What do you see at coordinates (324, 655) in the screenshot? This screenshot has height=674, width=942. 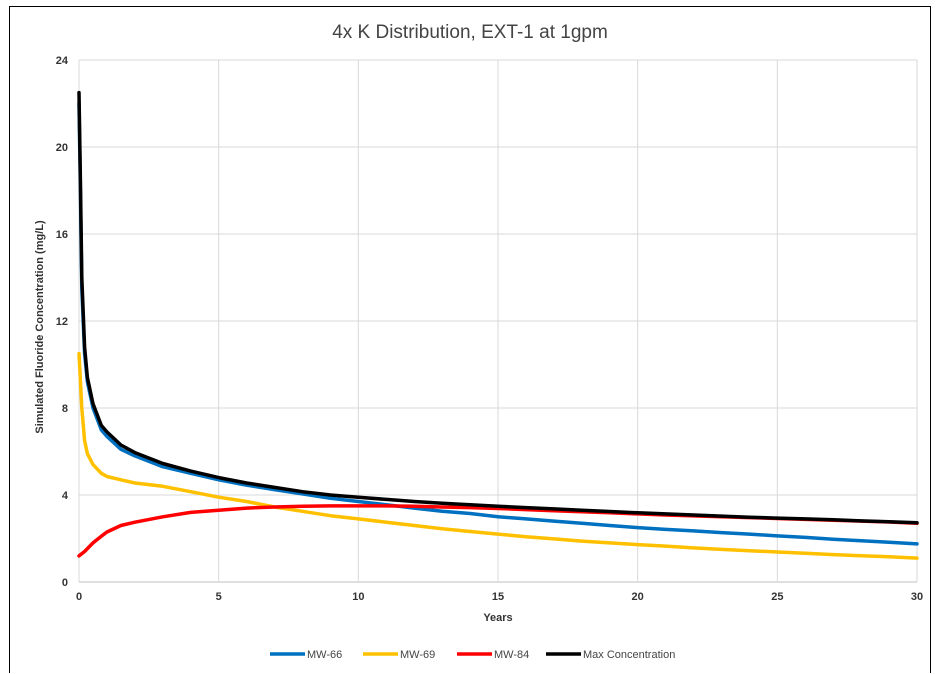 I see `legend-label: MW-66` at bounding box center [324, 655].